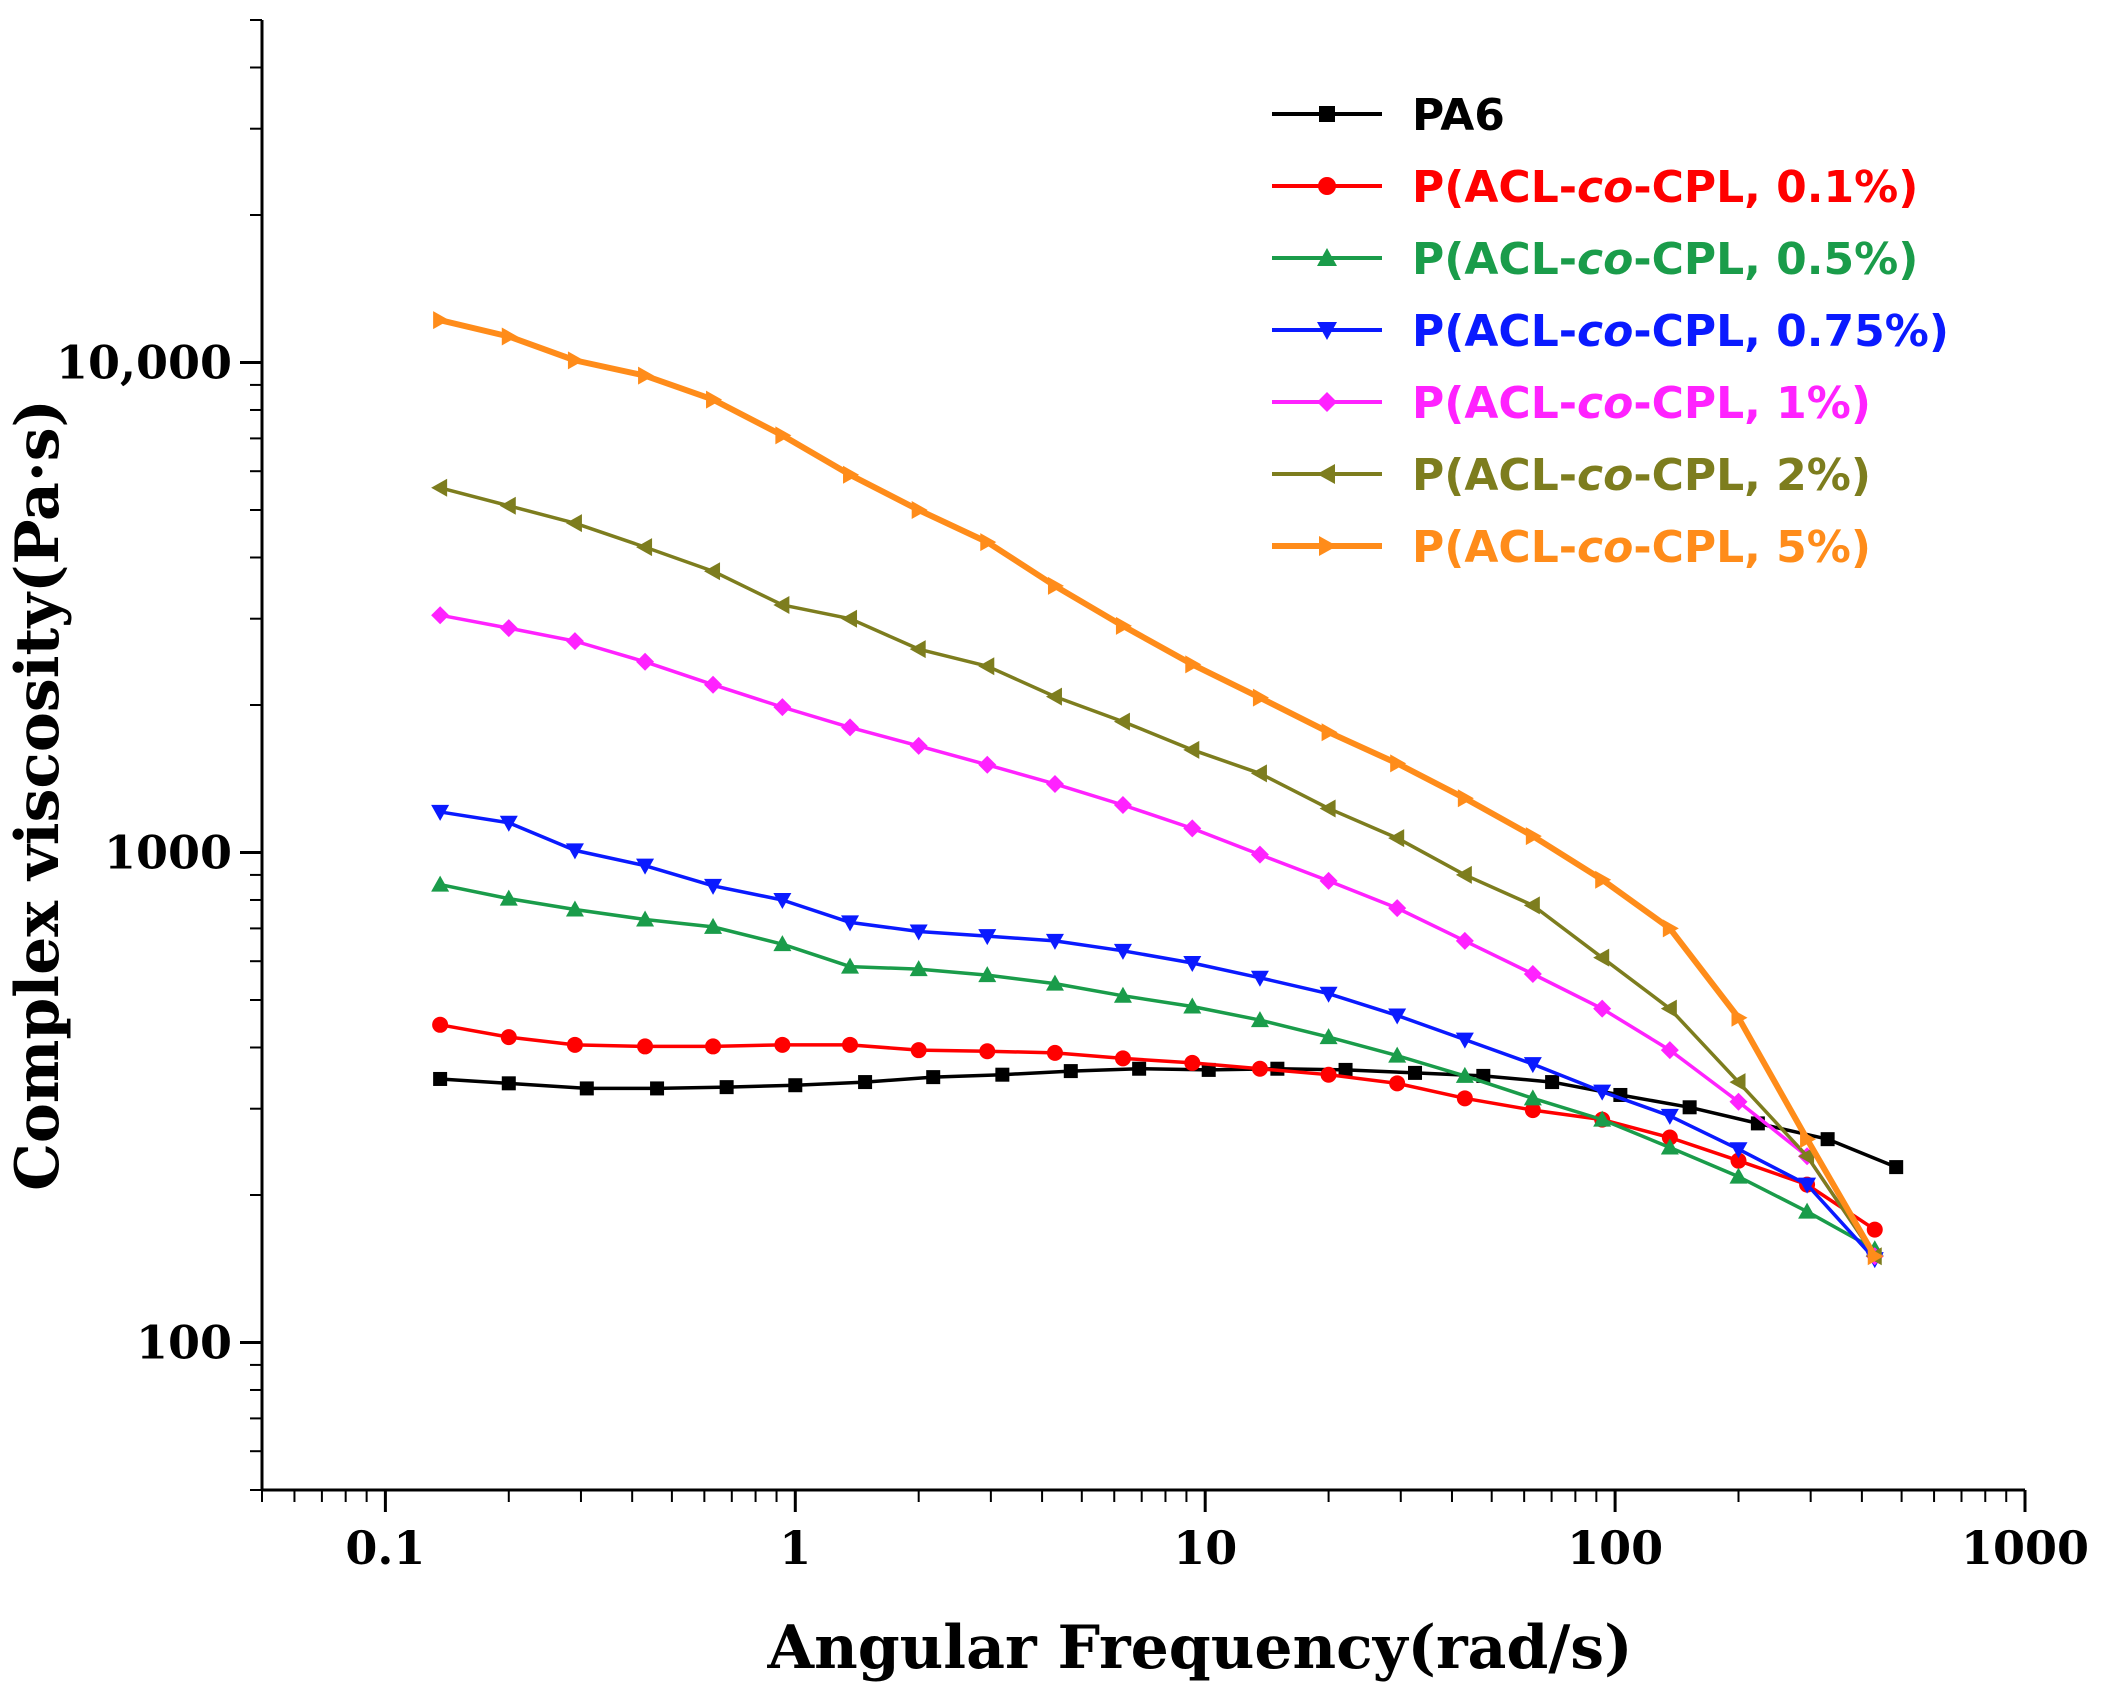  What do you see at coordinates (1641, 547) in the screenshot?
I see `legend-label: P(ACL-co-CPL, 5%)` at bounding box center [1641, 547].